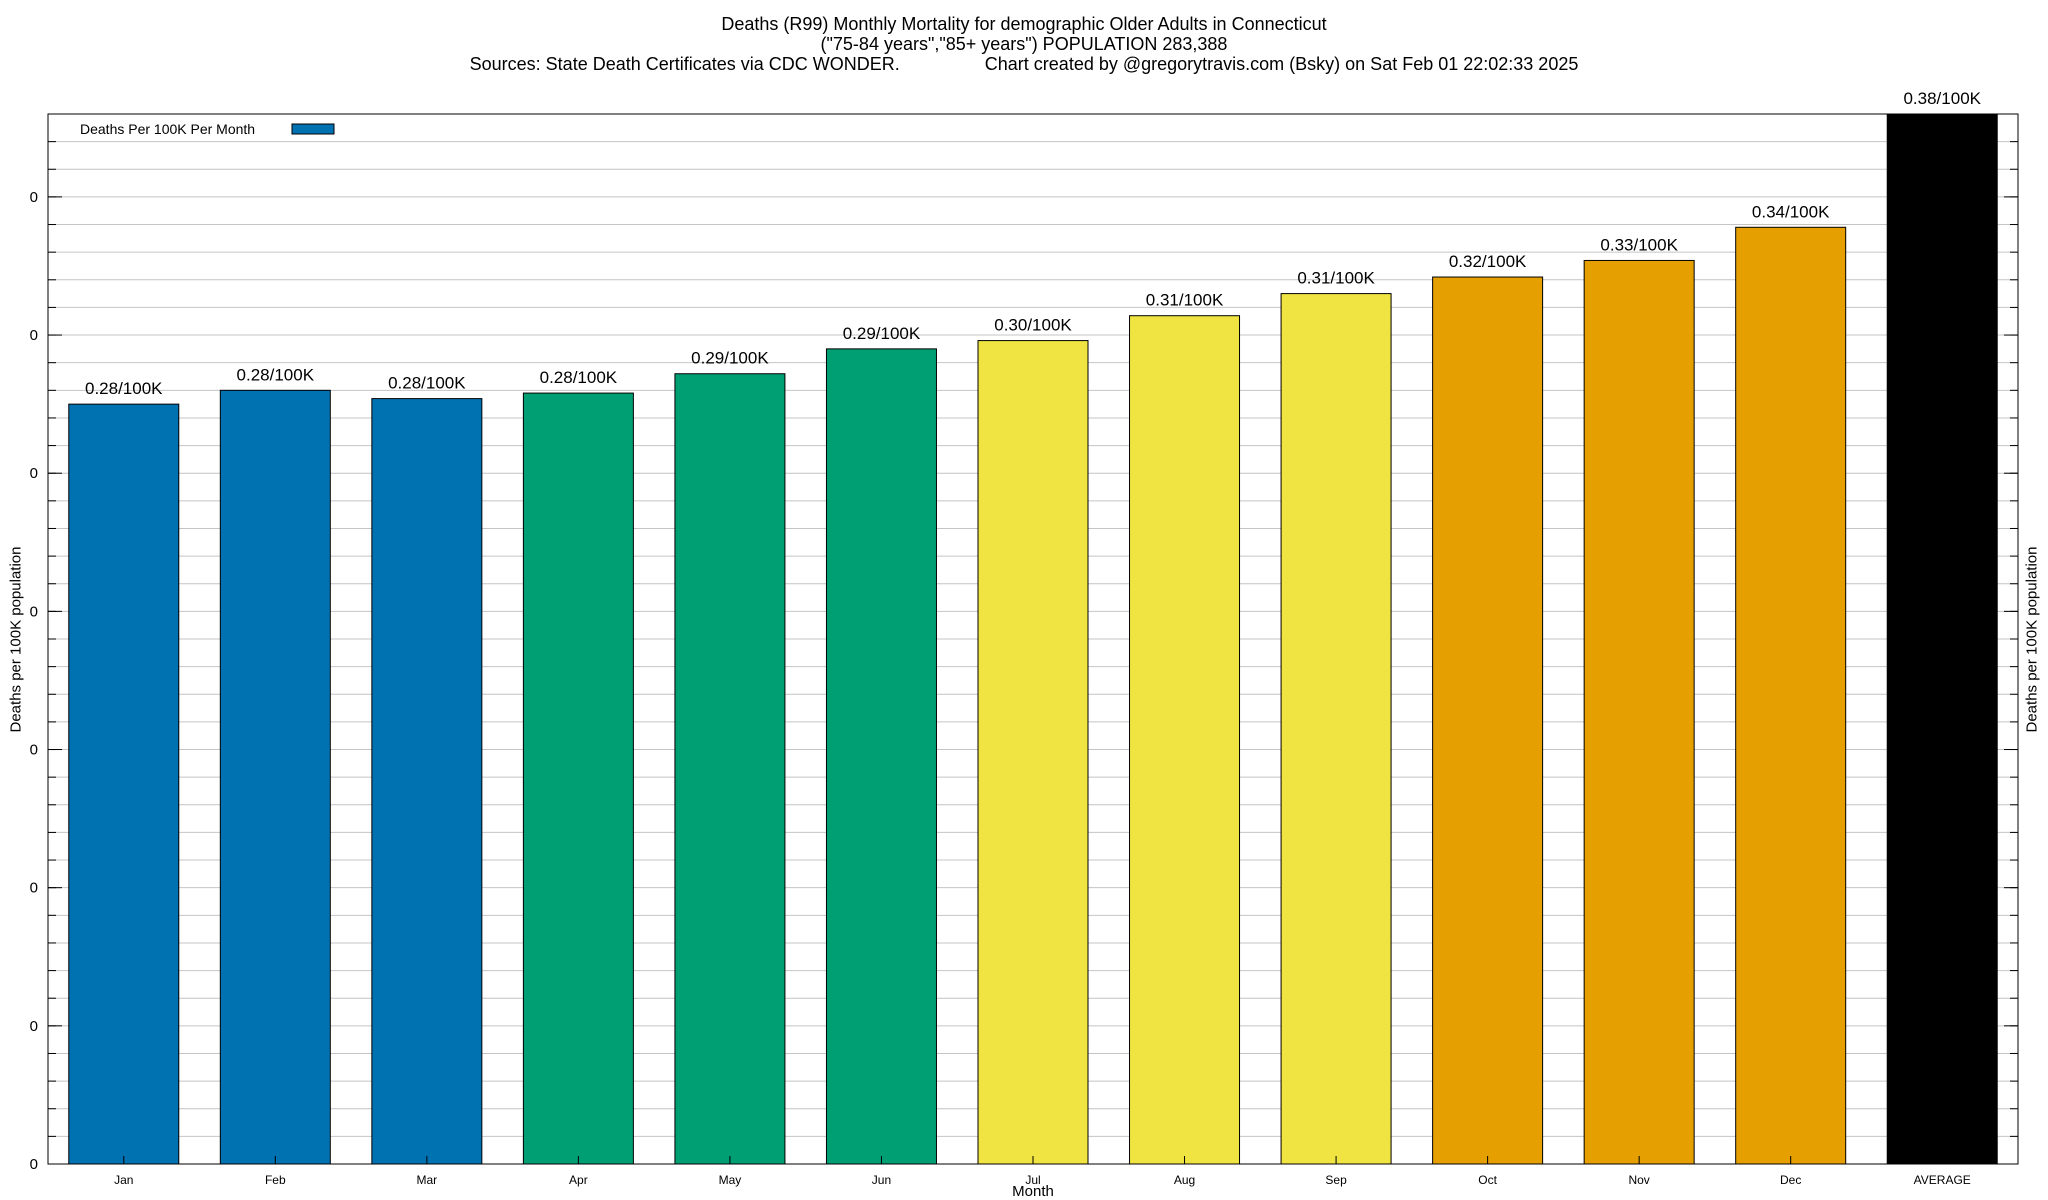 Image resolution: width=2048 pixels, height=1200 pixels. I want to click on x-tick-label: Aug, so click(1184, 1180).